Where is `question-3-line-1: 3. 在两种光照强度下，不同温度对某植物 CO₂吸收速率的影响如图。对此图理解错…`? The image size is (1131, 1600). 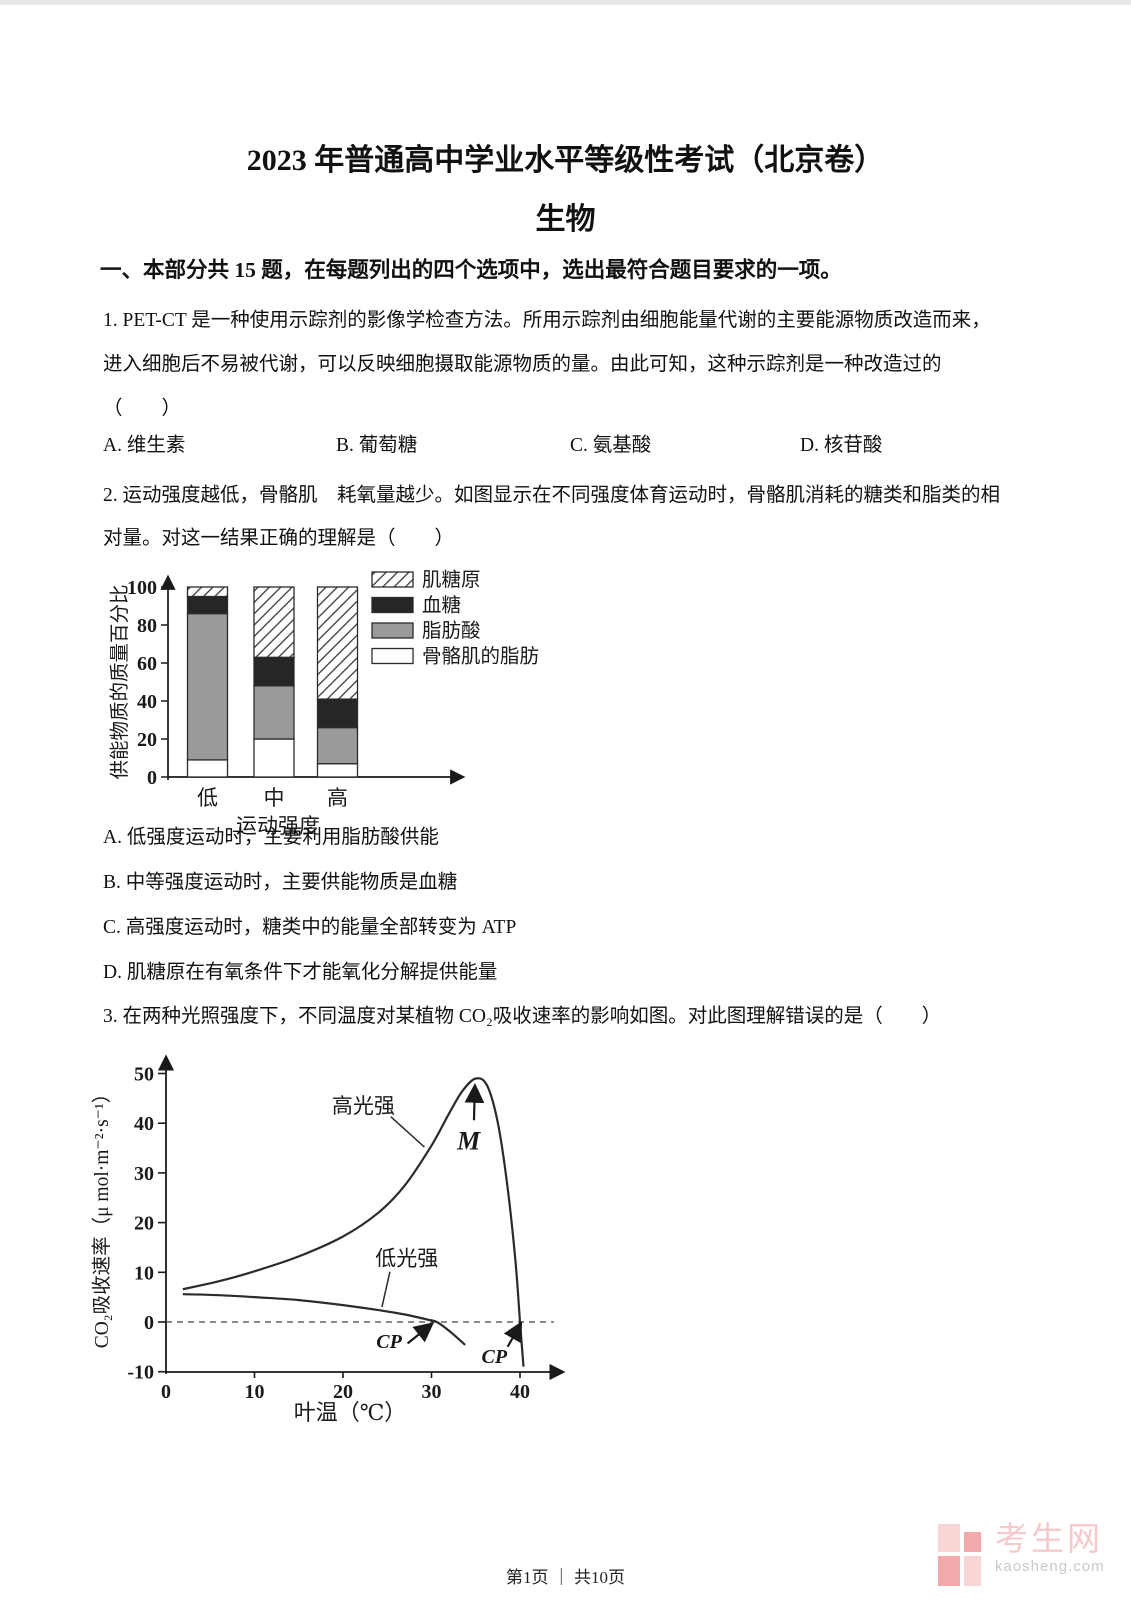 question-3-line-1: 3. 在两种光照强度下，不同温度对某植物 CO₂吸收速率的影响如图。对此图理解错… is located at coordinates (522, 1016).